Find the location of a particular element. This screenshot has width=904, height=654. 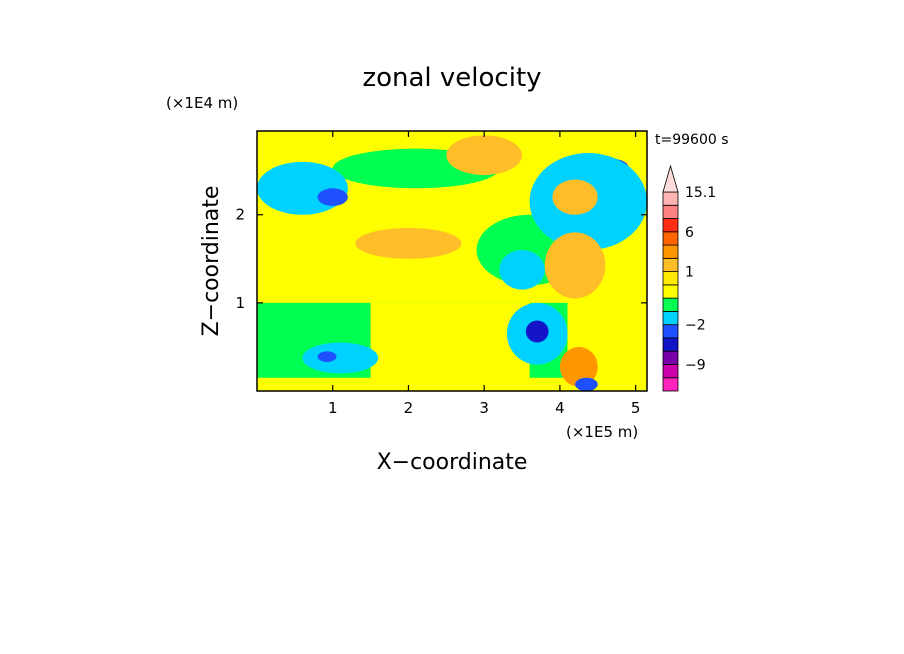

y-axis-label: Z−coordinate is located at coordinates (211, 261).